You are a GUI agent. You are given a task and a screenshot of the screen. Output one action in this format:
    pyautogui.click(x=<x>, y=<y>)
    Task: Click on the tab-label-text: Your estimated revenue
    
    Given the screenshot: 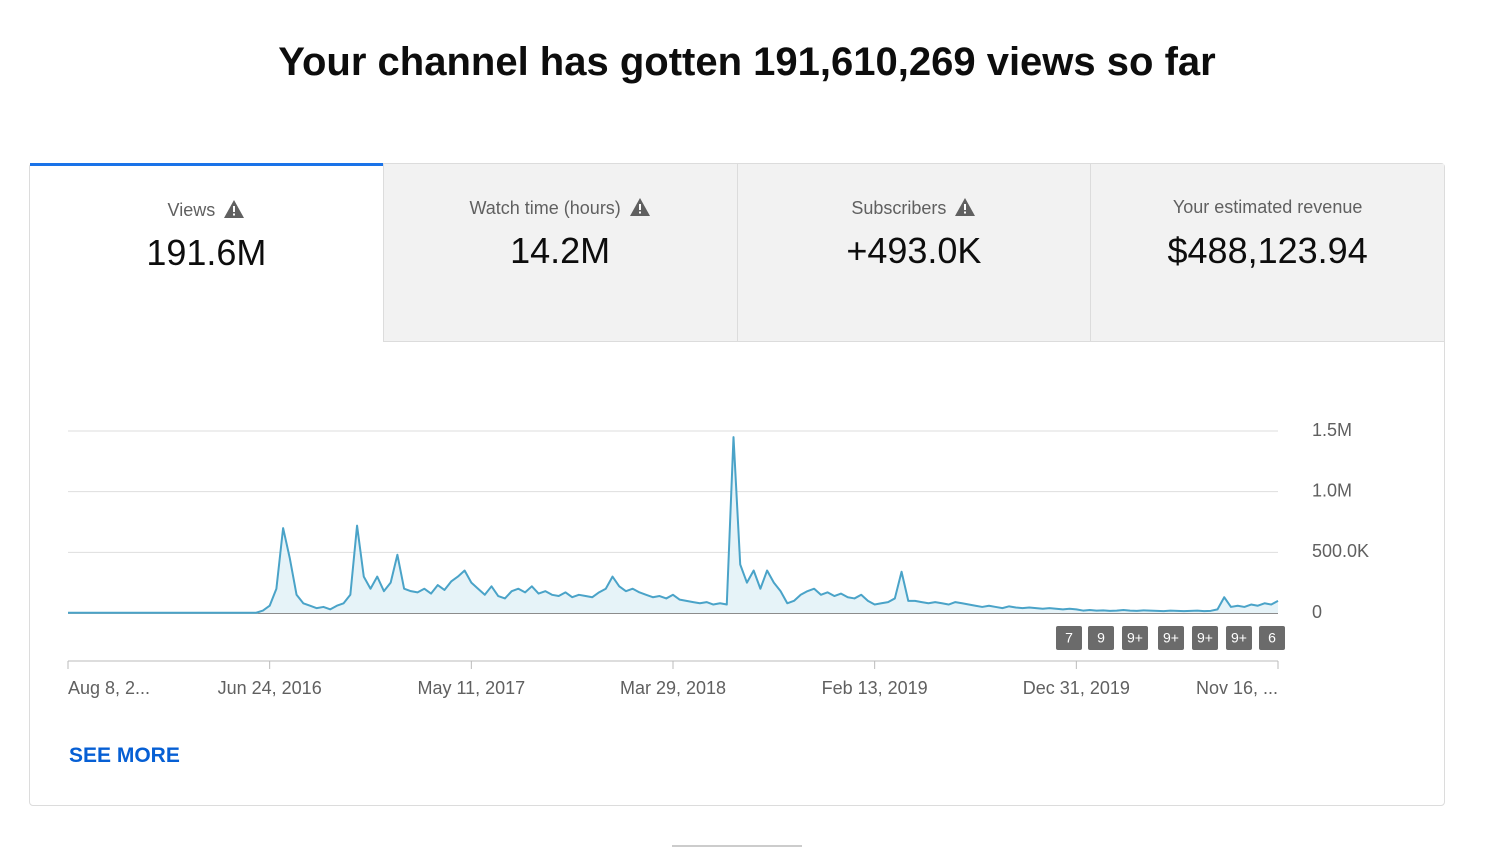 What is the action you would take?
    pyautogui.click(x=1267, y=207)
    